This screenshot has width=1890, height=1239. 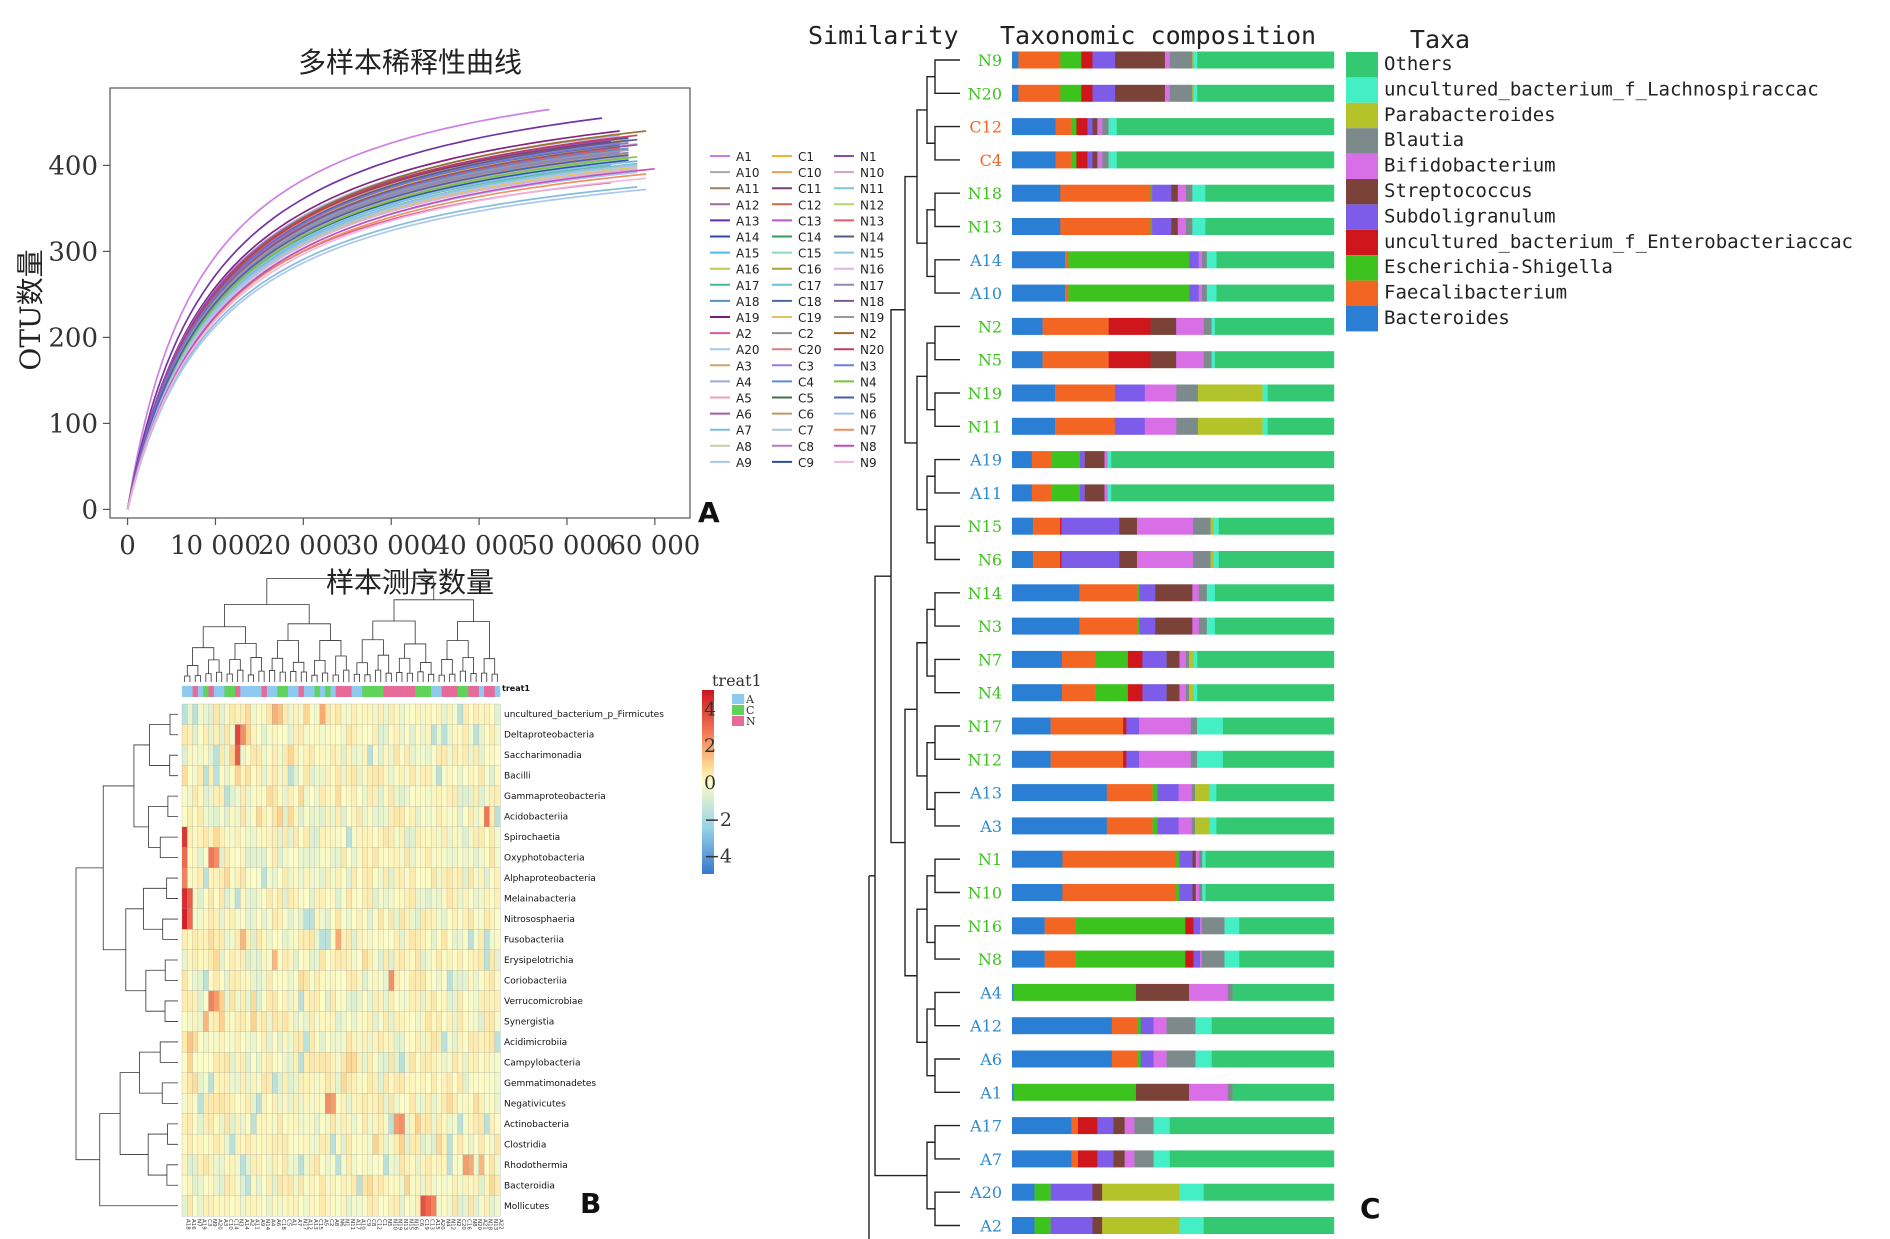 I want to click on sample-label-a17: A17, so click(x=985, y=1126).